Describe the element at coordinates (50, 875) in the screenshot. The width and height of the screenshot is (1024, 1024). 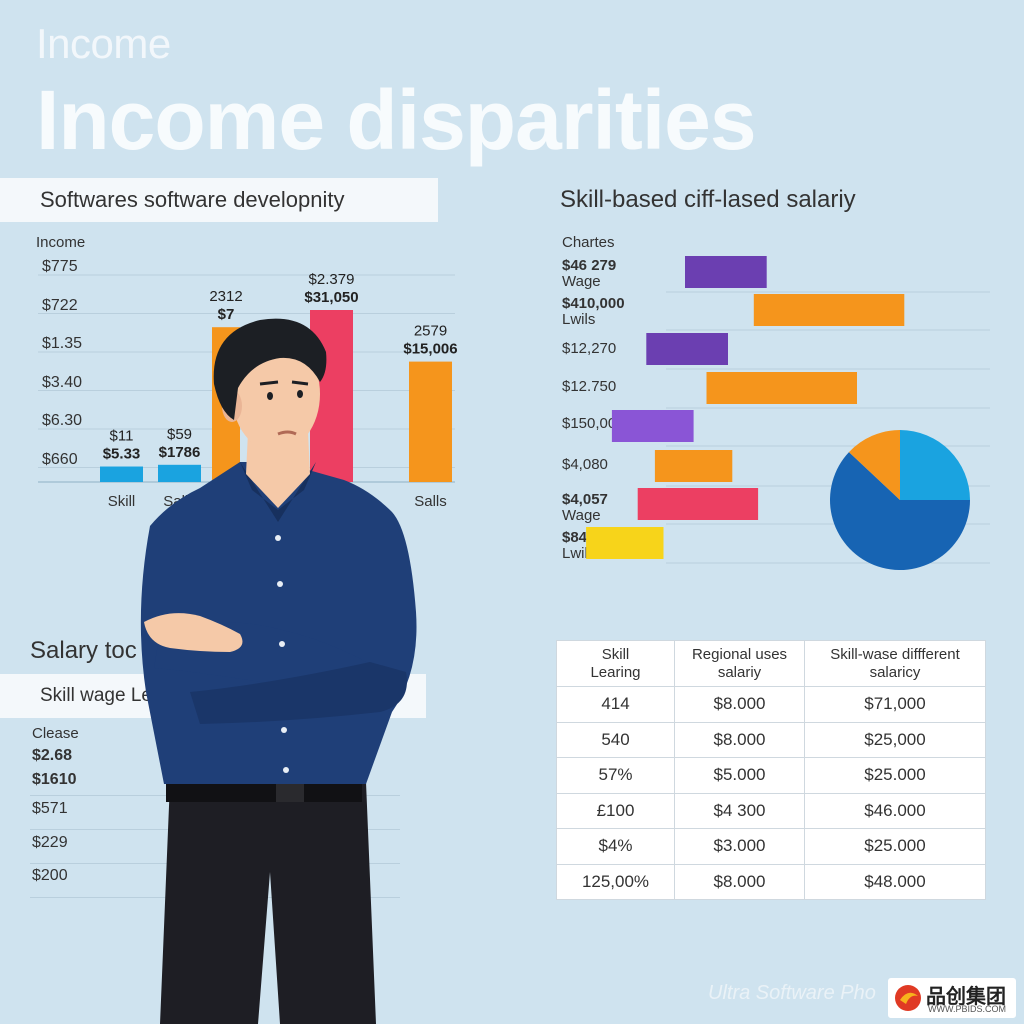
I see `bottom-value: $200` at that location.